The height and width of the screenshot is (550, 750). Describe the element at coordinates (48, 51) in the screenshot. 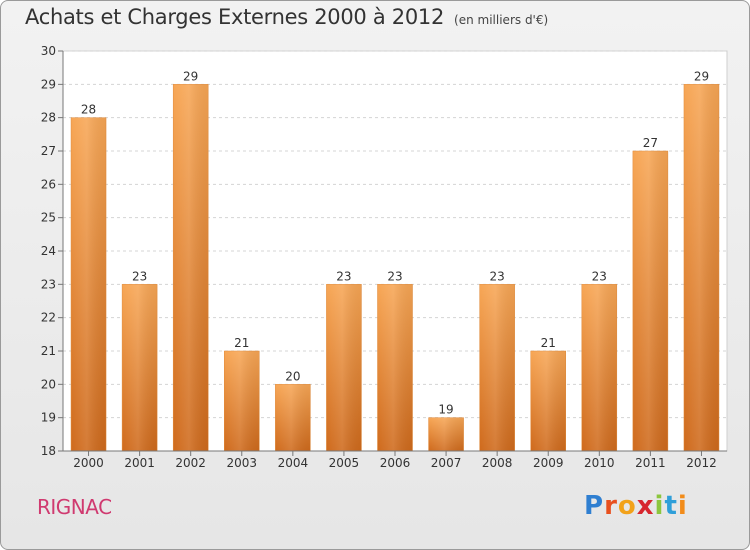

I see `y-tick-label: 30` at that location.